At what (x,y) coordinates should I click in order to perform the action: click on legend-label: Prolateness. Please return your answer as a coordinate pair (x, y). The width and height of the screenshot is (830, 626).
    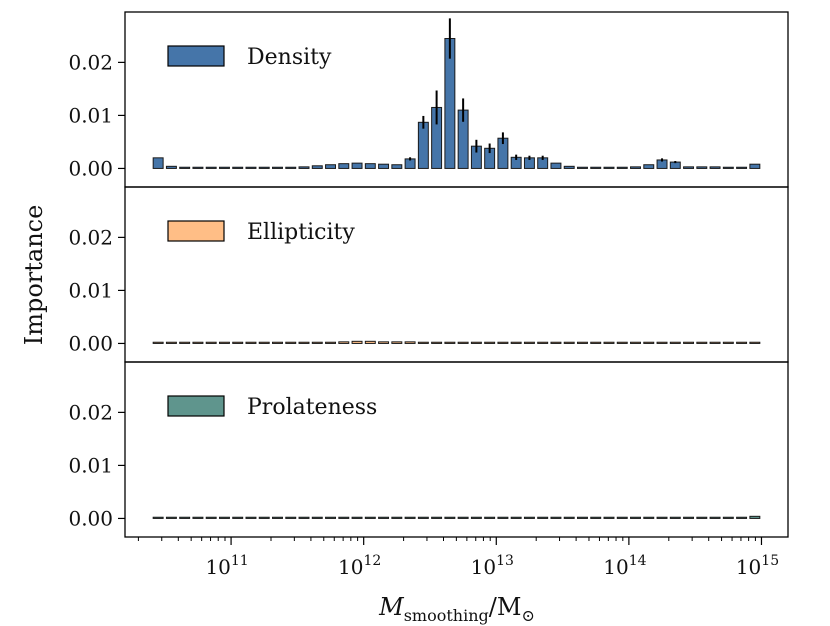
    Looking at the image, I should click on (312, 407).